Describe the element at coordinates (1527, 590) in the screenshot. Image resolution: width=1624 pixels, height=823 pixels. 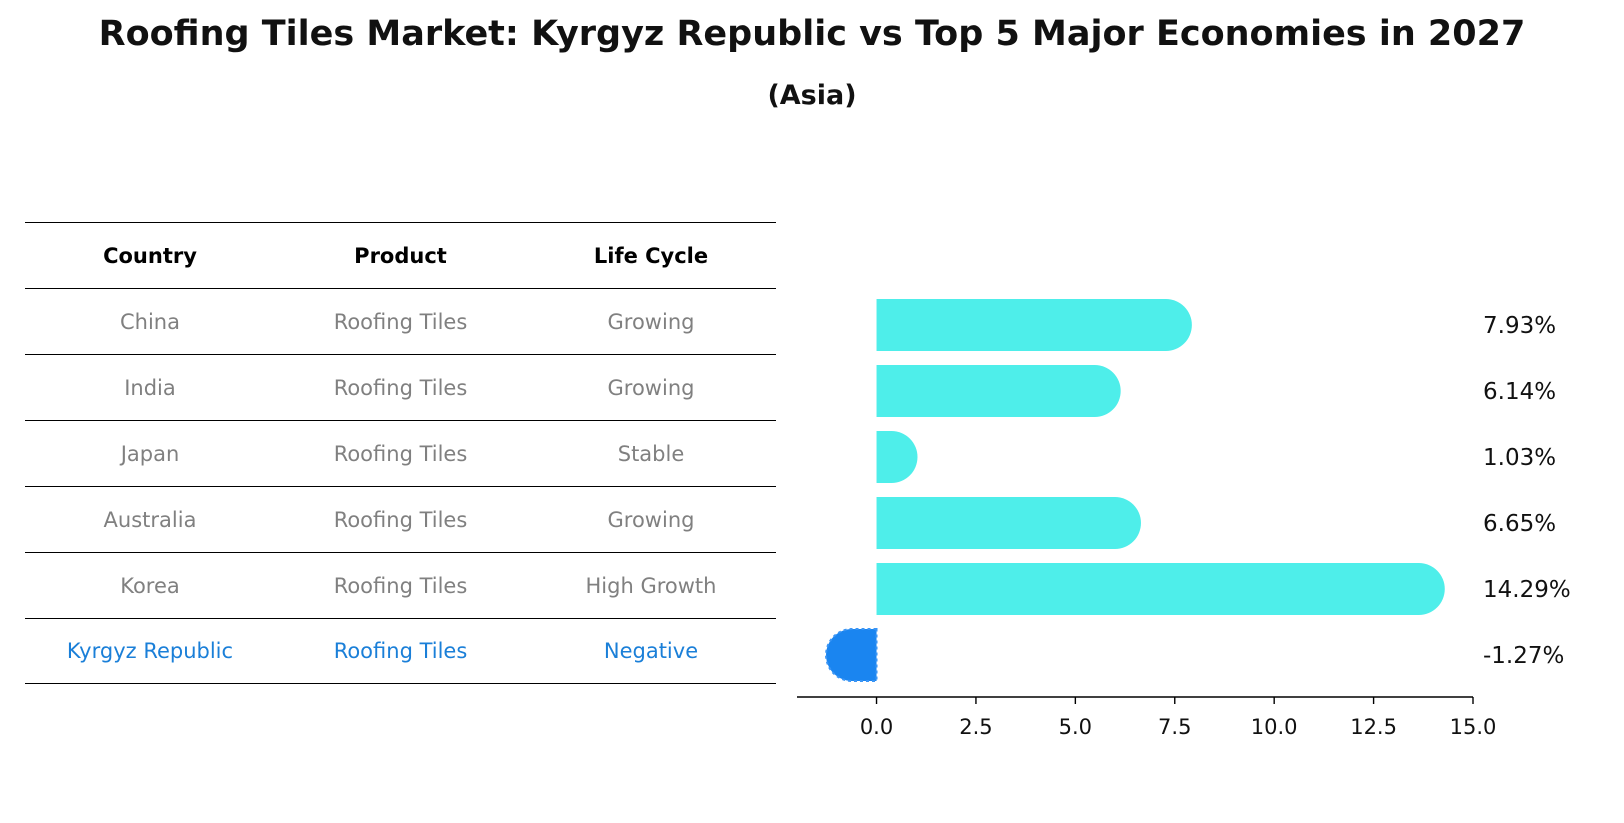
I see `value-label: 14.29%` at that location.